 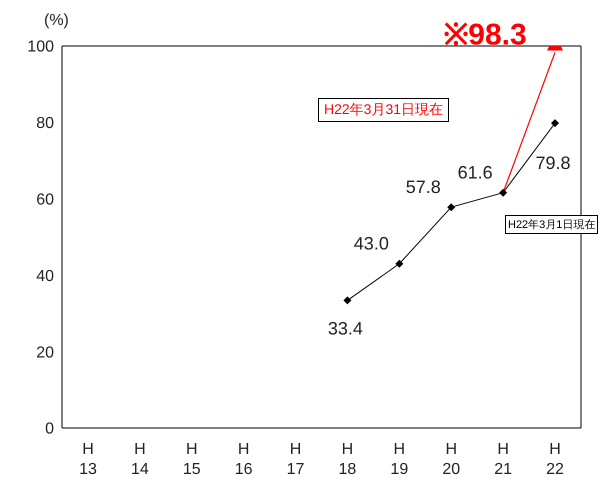 I want to click on x-tick-label: H 16, so click(x=243, y=459).